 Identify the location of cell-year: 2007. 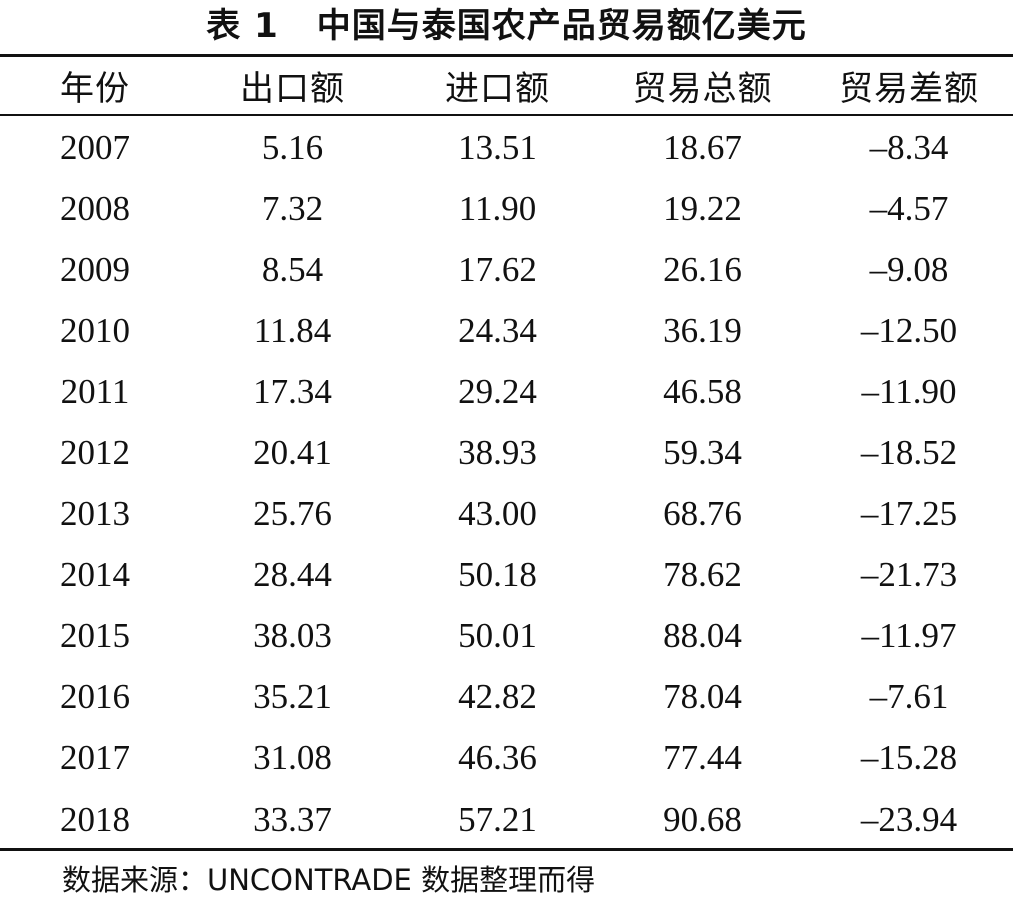
(95, 147).